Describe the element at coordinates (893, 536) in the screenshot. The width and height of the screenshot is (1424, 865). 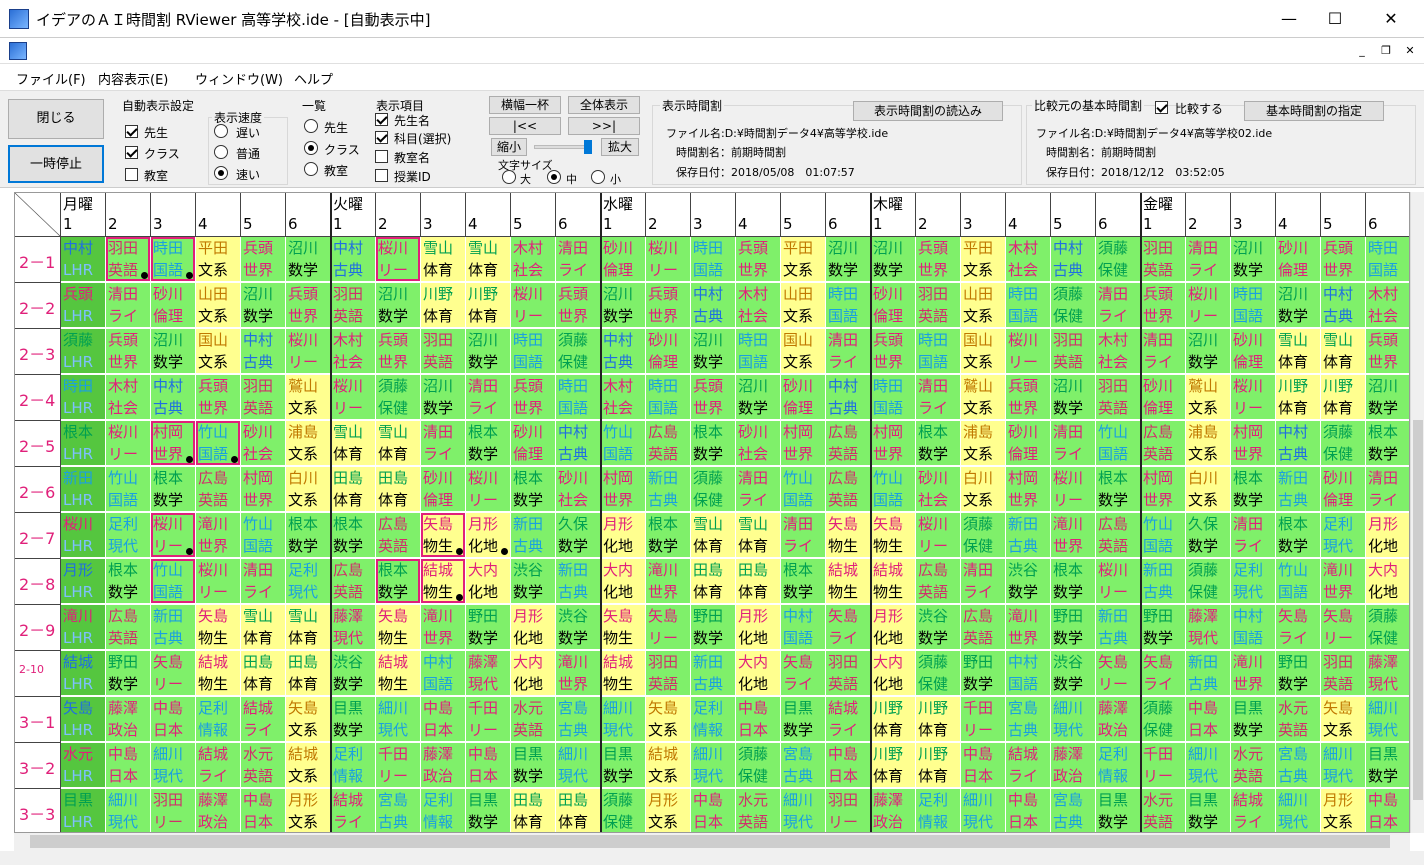
I see `timetable-cell: 矢島 物生` at that location.